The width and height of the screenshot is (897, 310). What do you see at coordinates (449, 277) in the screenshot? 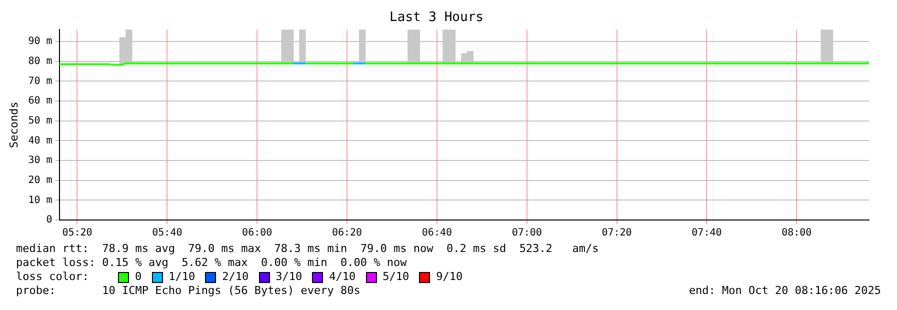
I see `legend-label: 9/10` at bounding box center [449, 277].